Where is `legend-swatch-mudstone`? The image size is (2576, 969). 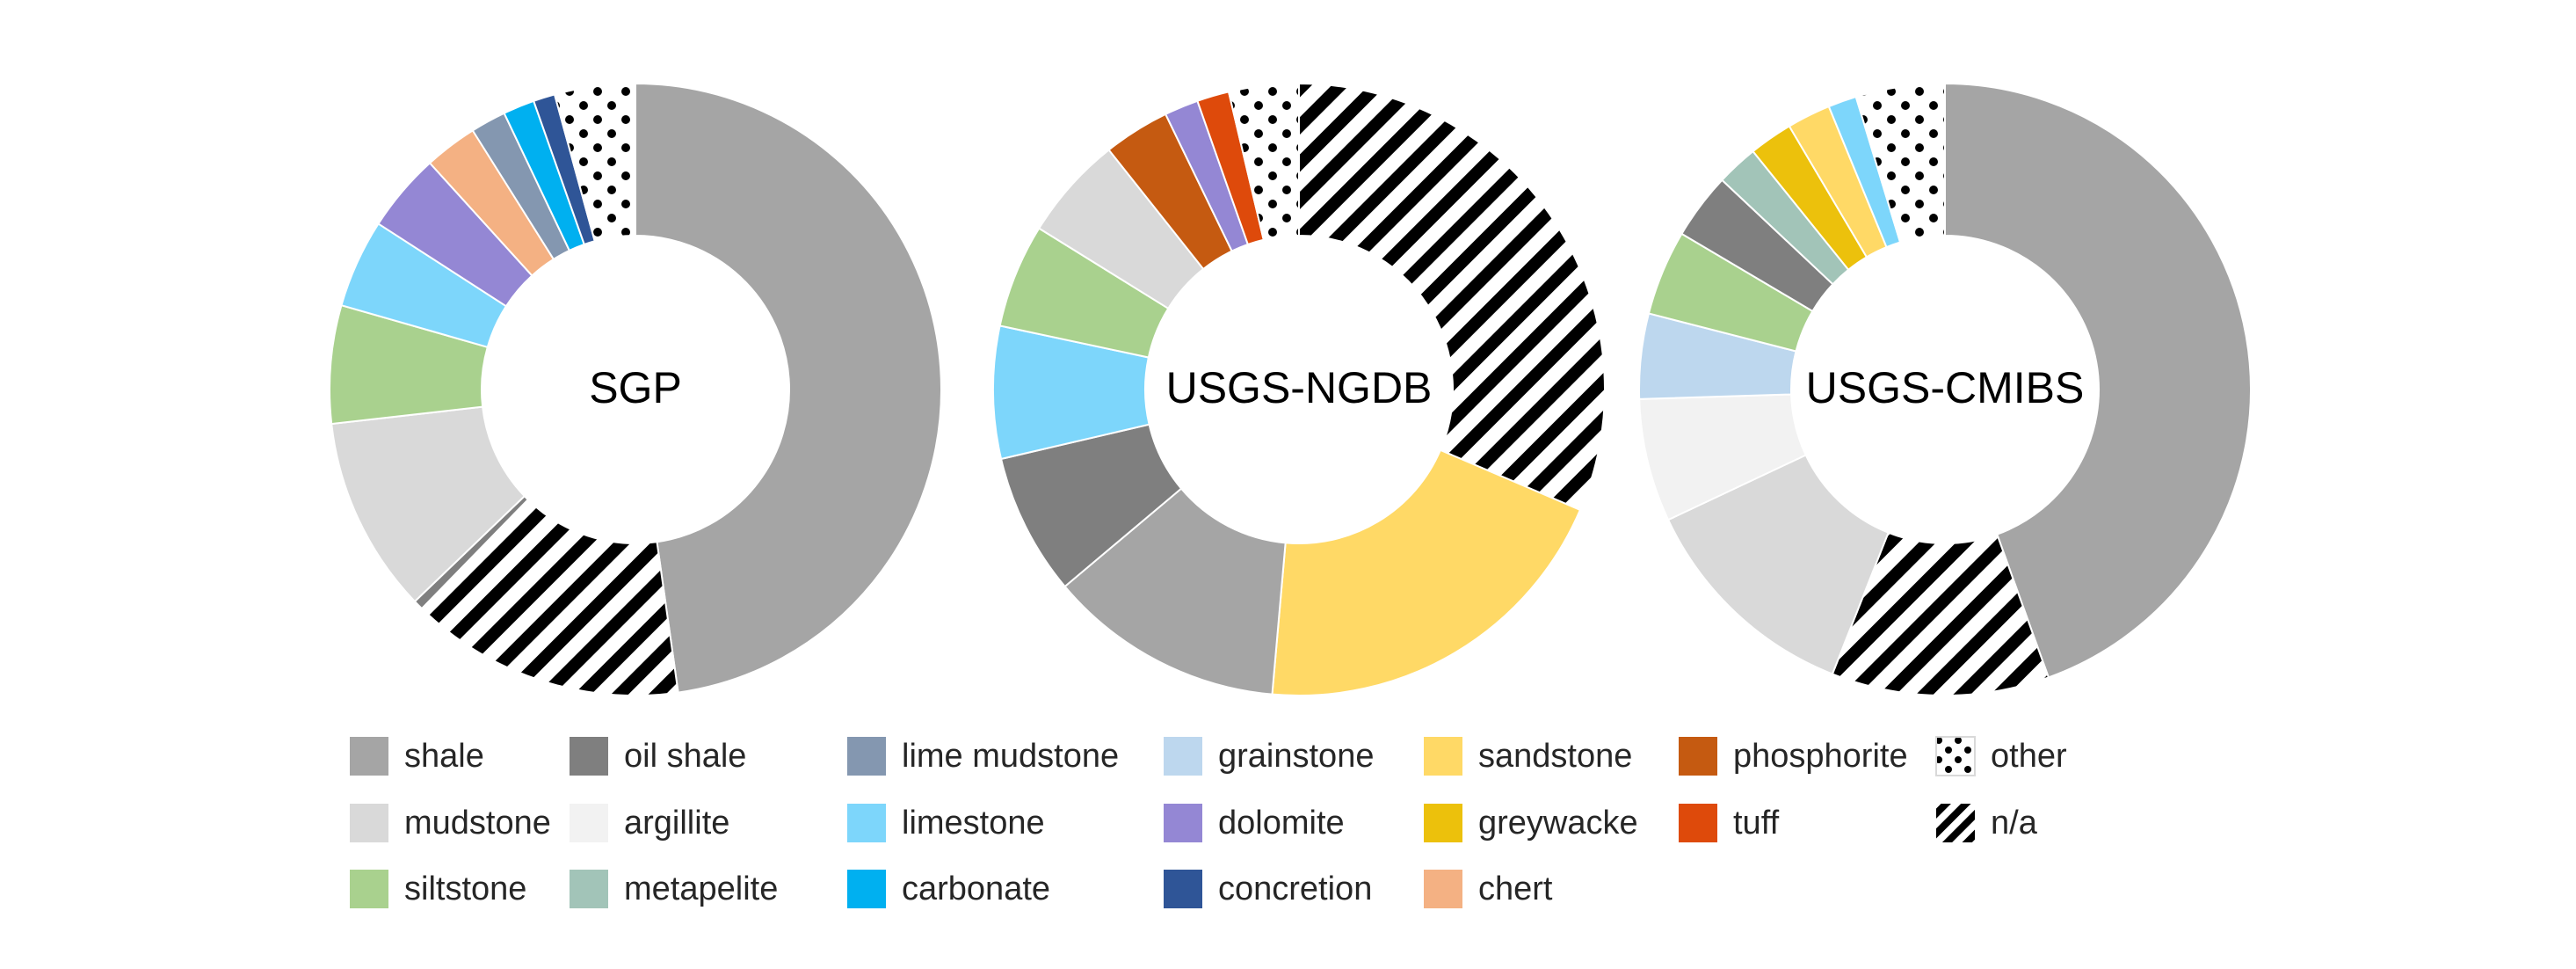 legend-swatch-mudstone is located at coordinates (369, 823).